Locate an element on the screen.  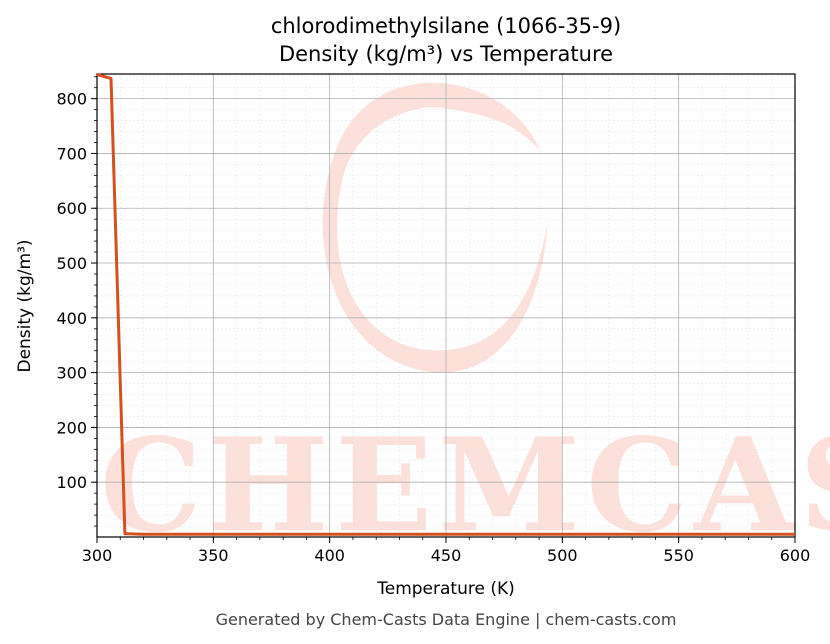
y-tick-label: 800 is located at coordinates (71, 99).